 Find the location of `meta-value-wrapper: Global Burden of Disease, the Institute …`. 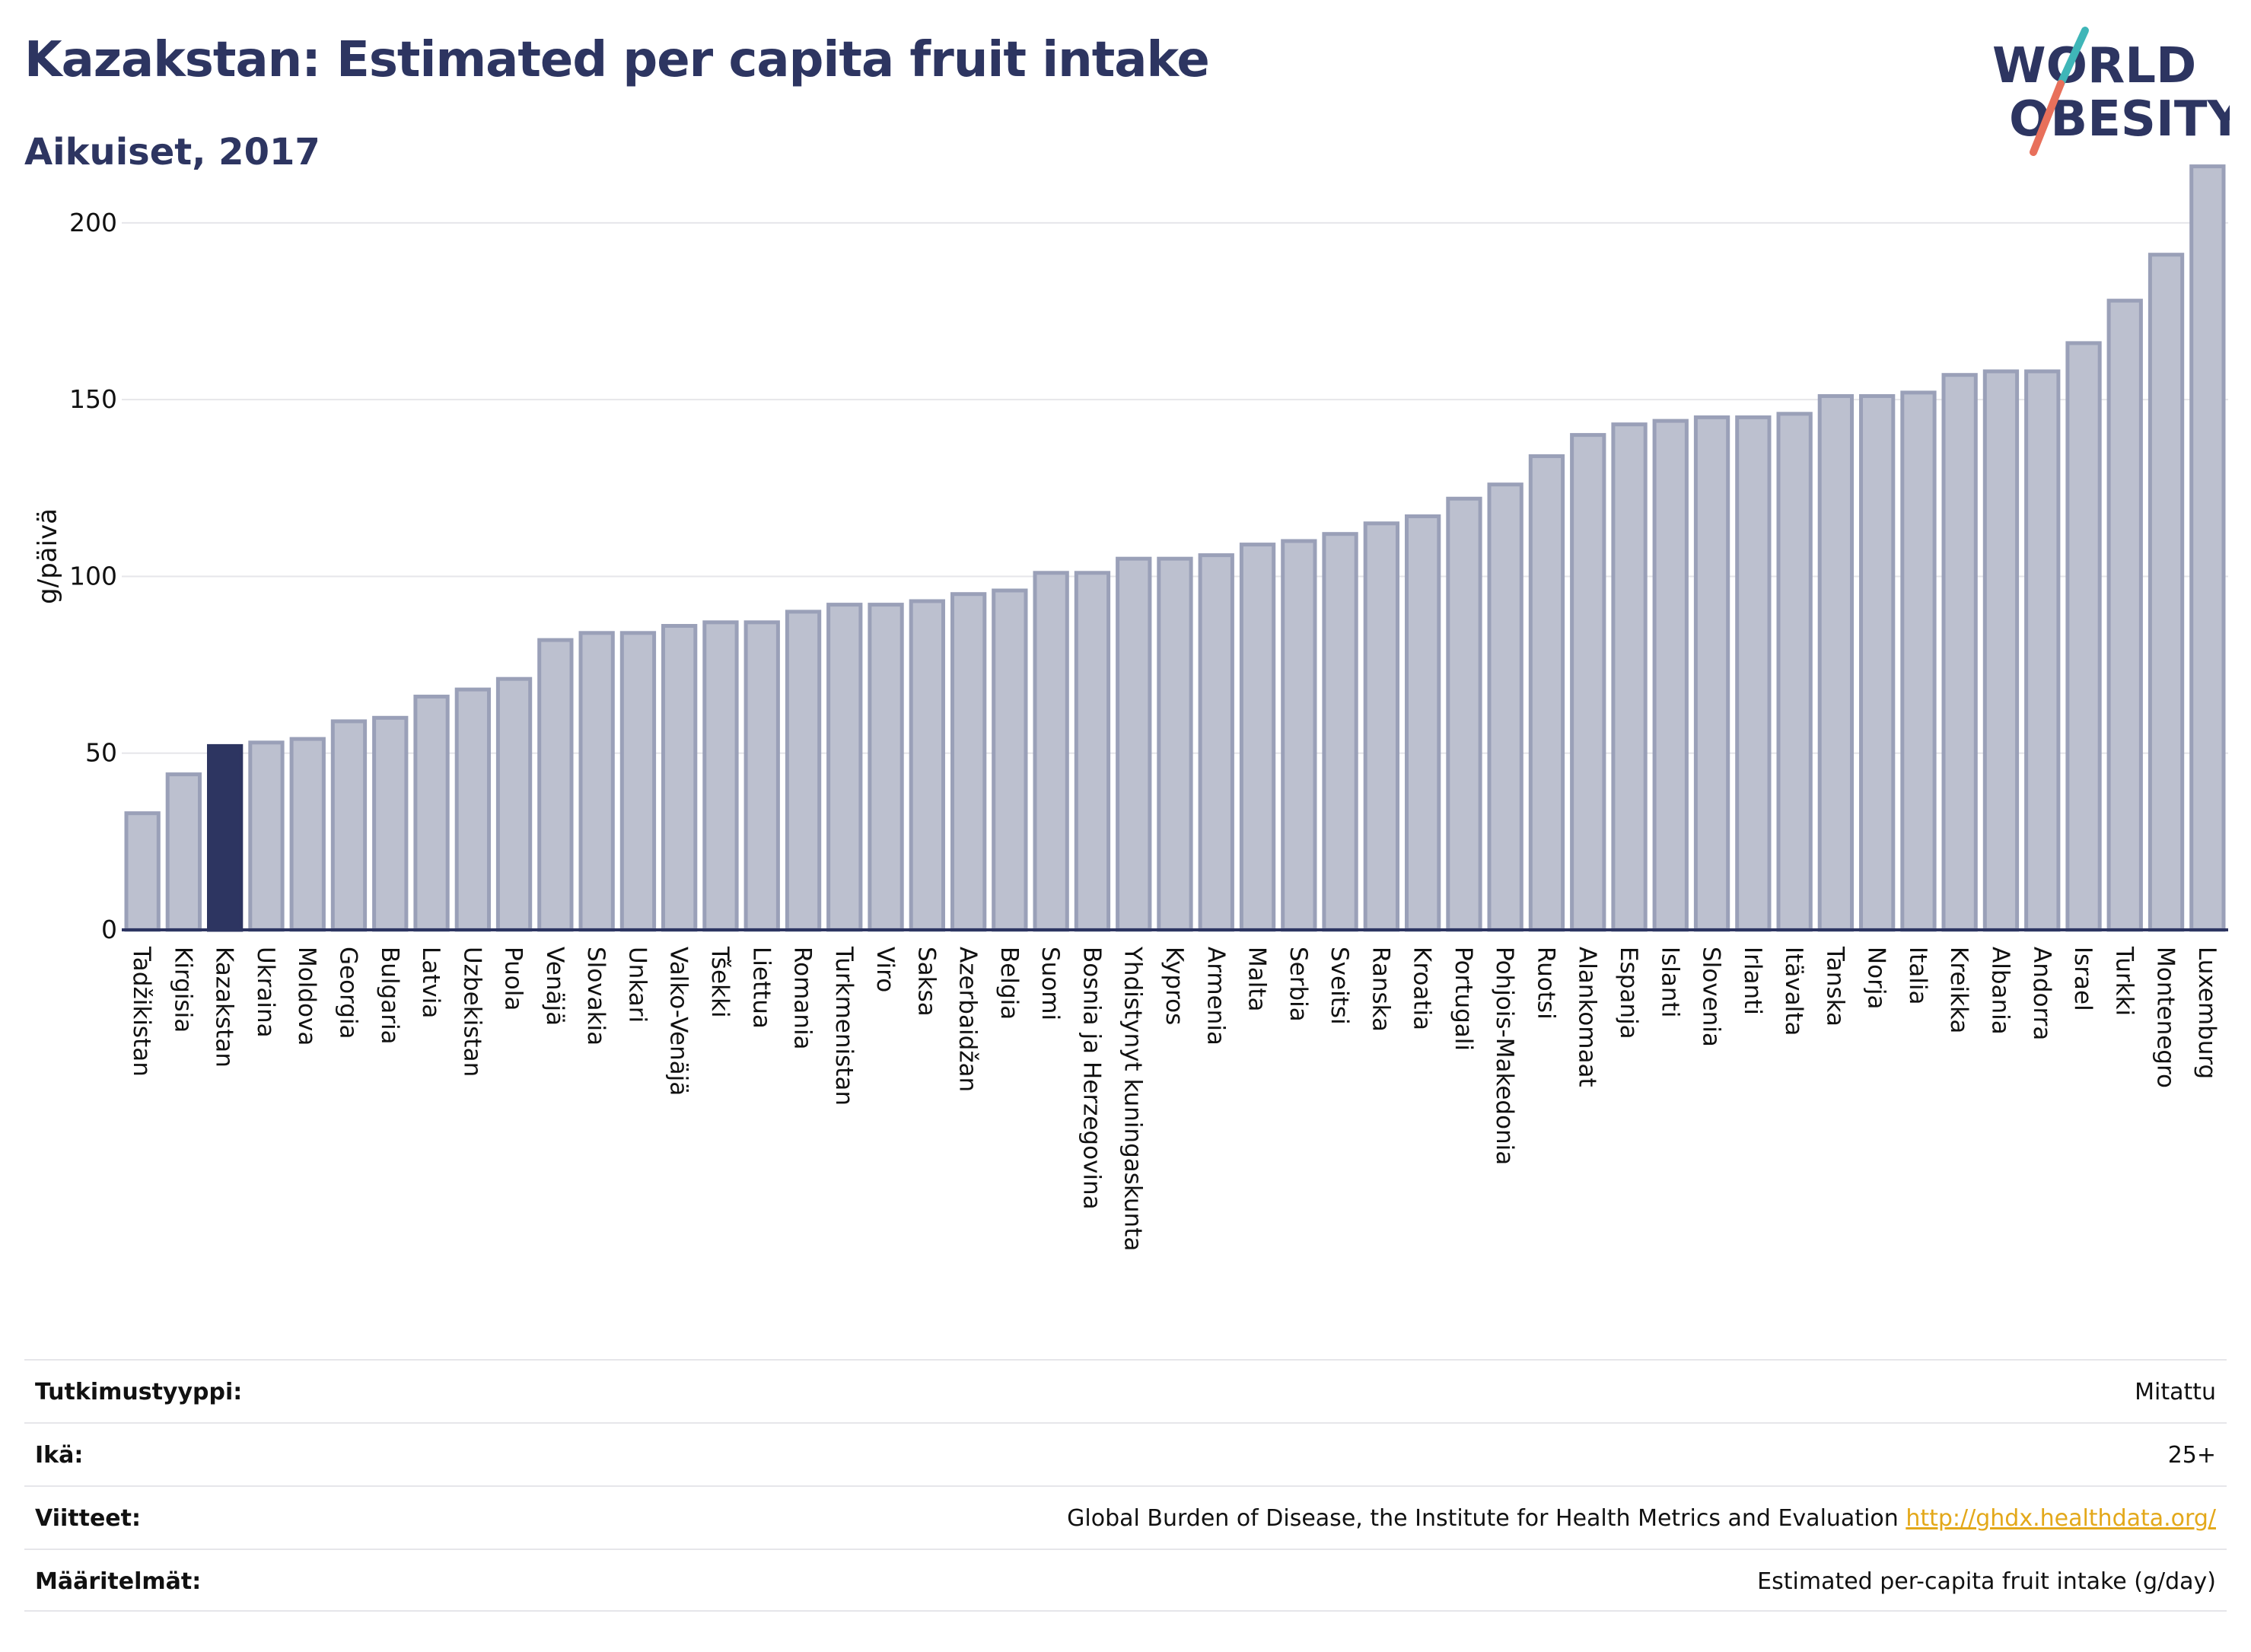

meta-value-wrapper: Global Burden of Disease, the Institute … is located at coordinates (1641, 1518).